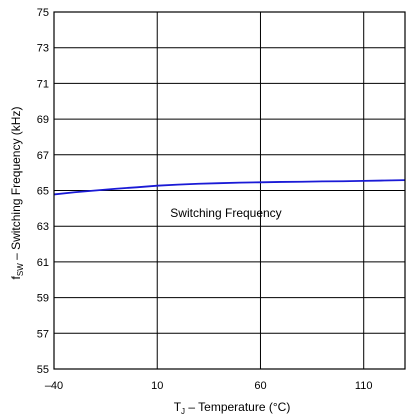 This screenshot has width=408, height=420. I want to click on y-axis-title: fSW – Switching Frequency (kHz), so click(17, 193).